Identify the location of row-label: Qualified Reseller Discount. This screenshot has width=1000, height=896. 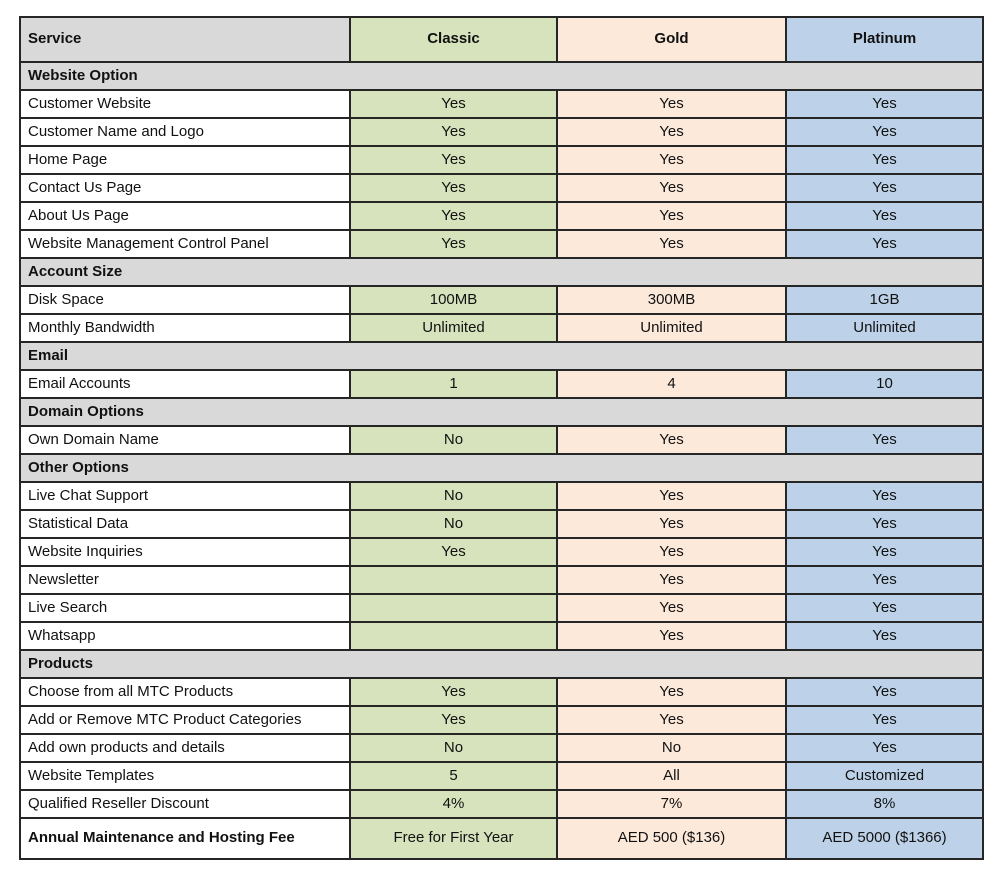
(185, 804).